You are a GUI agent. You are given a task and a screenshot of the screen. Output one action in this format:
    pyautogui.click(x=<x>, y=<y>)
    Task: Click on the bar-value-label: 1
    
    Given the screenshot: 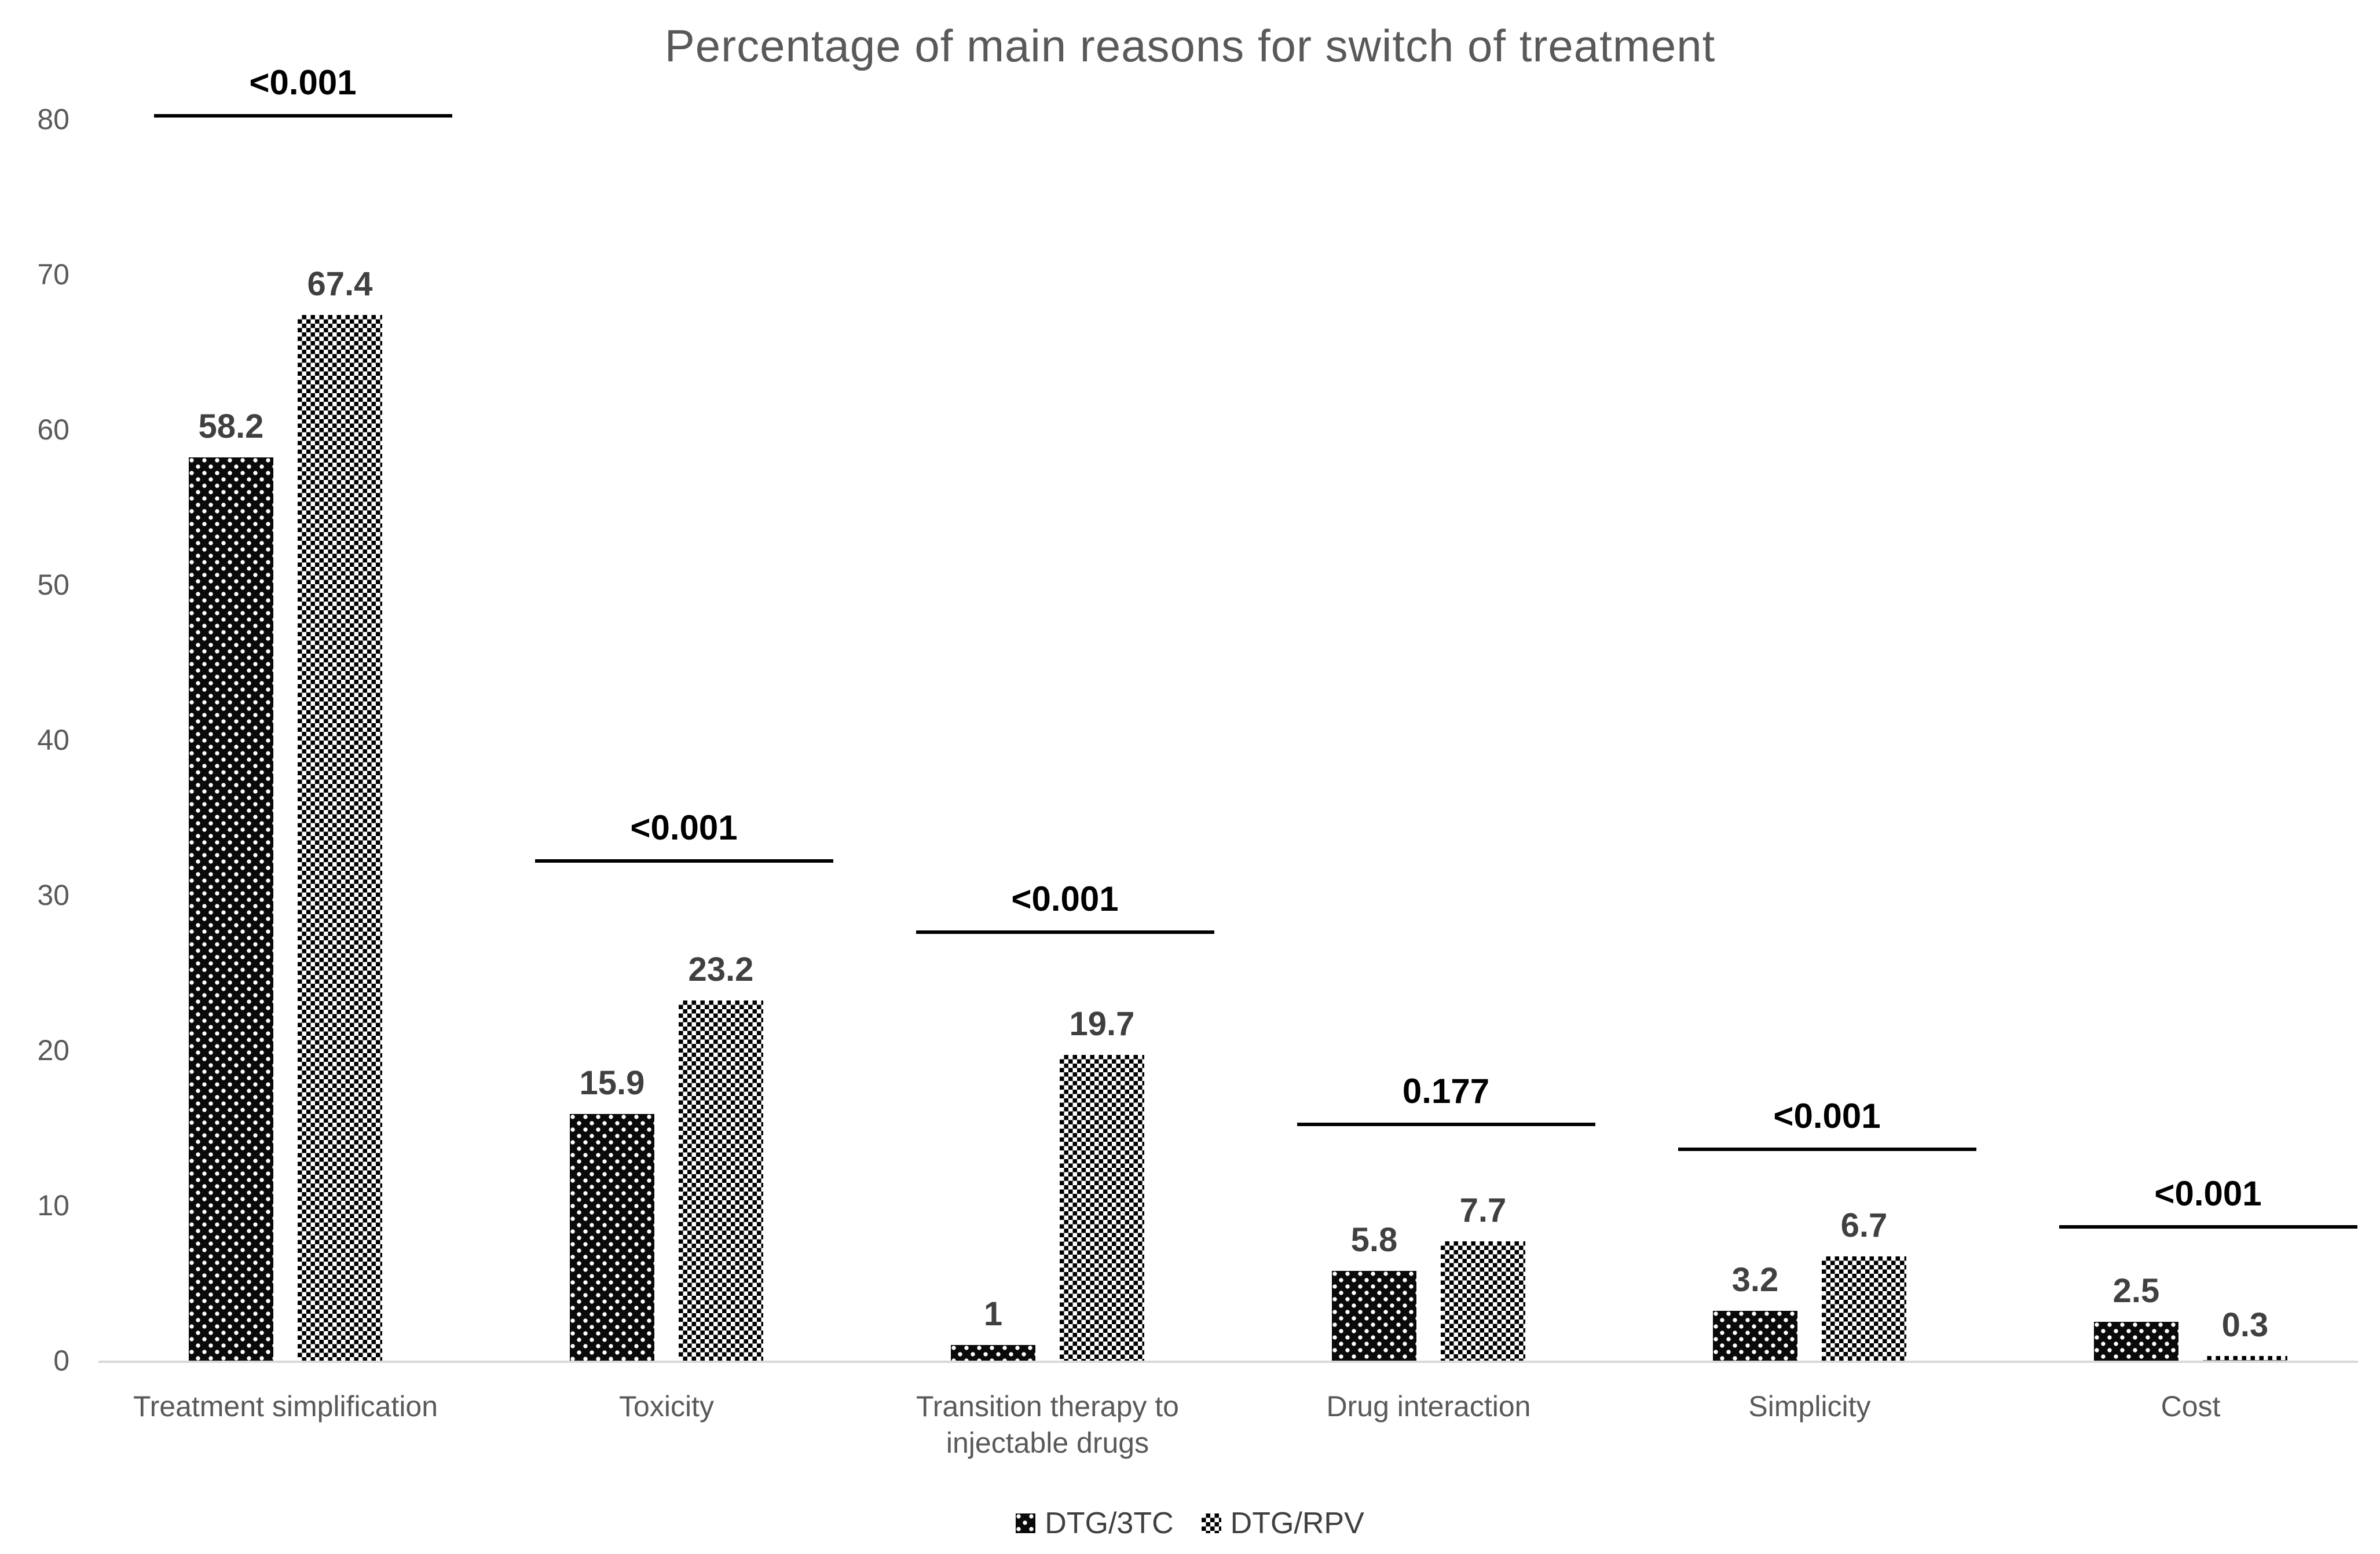 What is the action you would take?
    pyautogui.click(x=993, y=1314)
    